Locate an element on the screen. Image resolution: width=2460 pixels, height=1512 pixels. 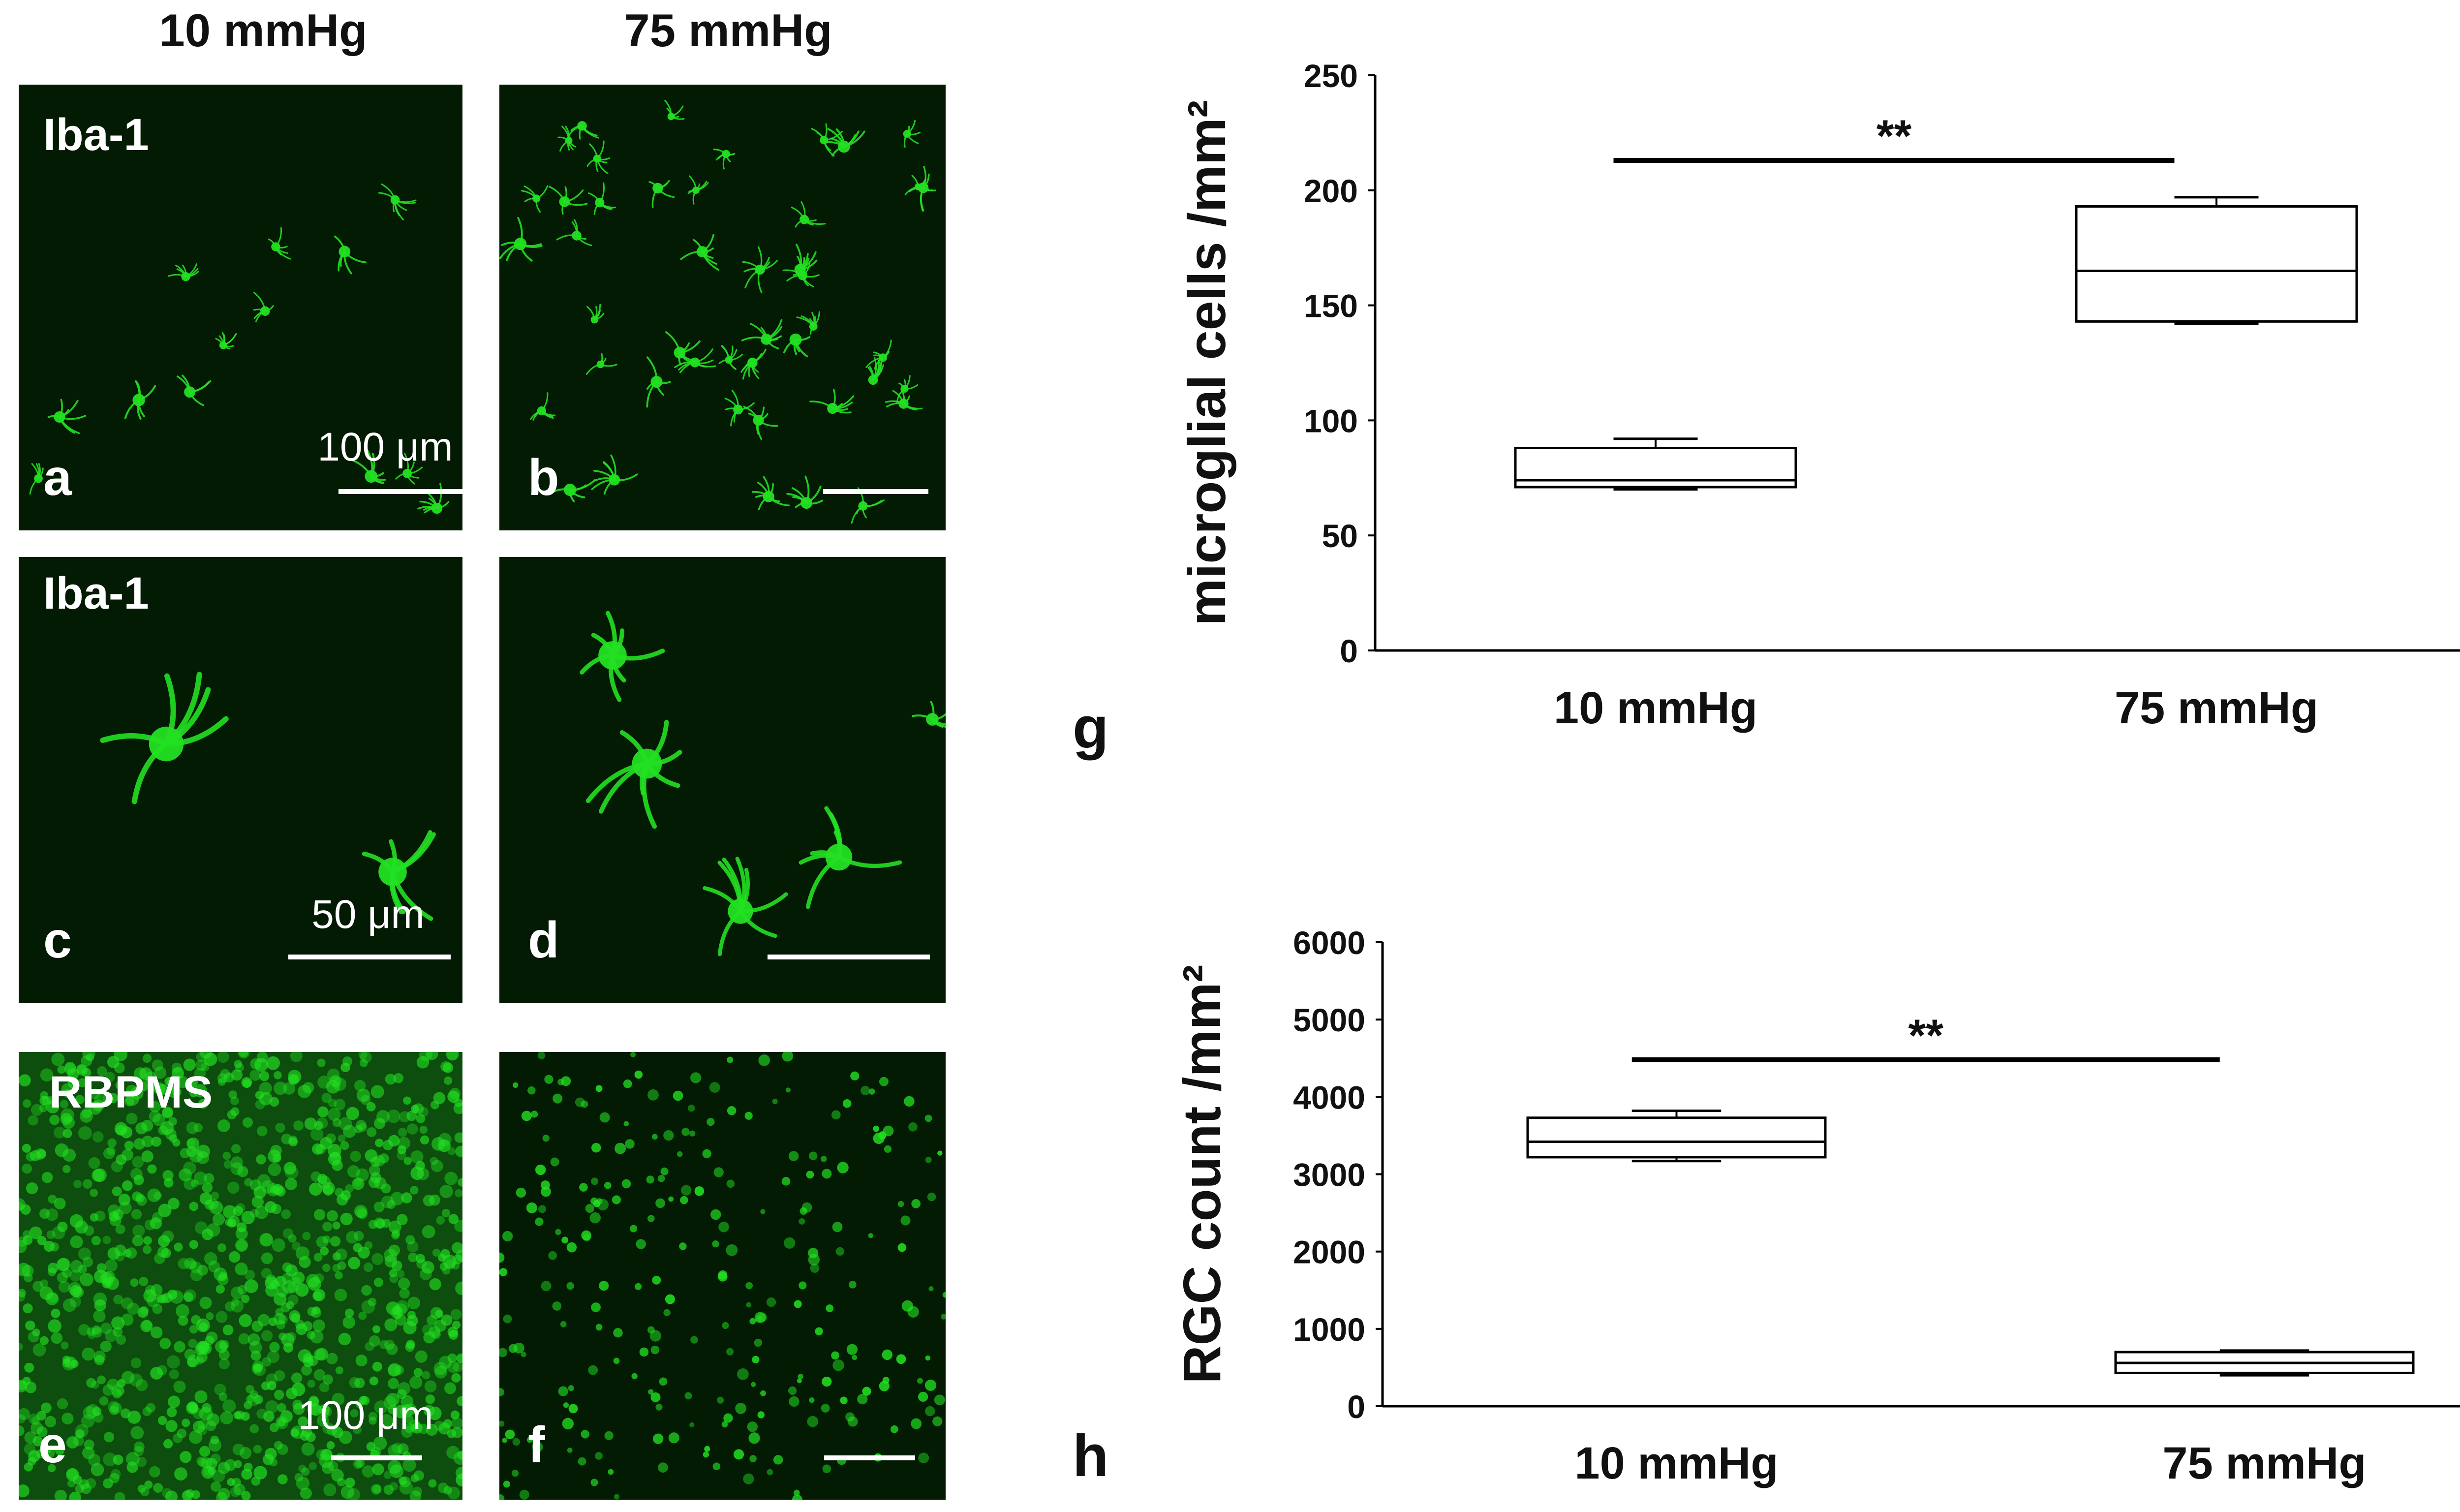
scale-bar-e is located at coordinates (377, 1458).